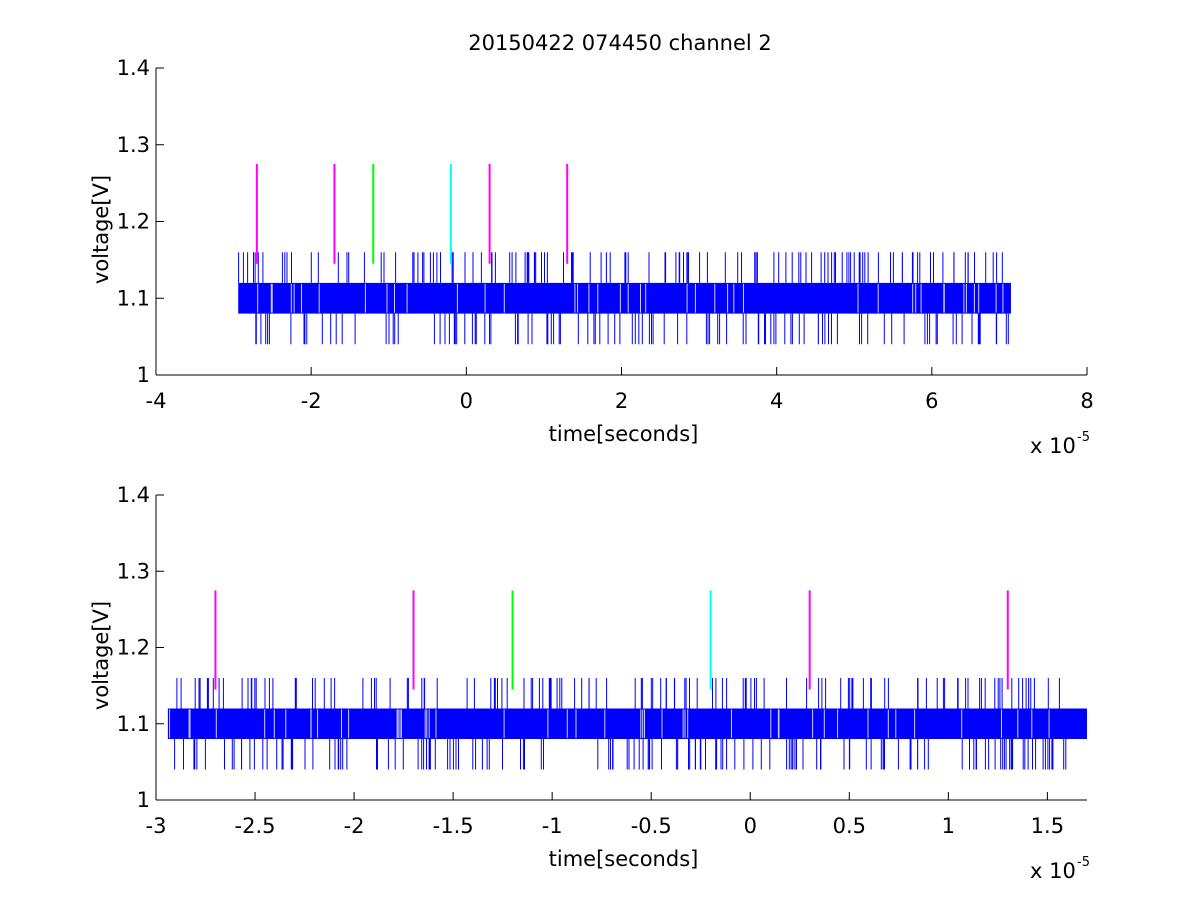 The image size is (1200, 901). Describe the element at coordinates (620, 43) in the screenshot. I see `figure-title: 20150422 074450 channel 2` at that location.